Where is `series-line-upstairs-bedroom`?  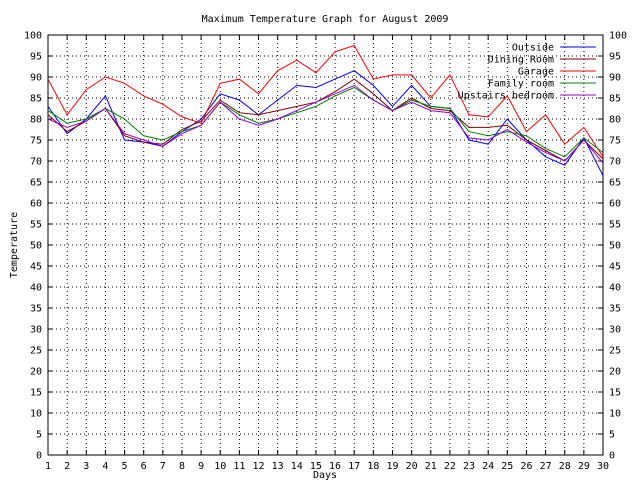
series-line-upstairs-bedroom is located at coordinates (325, 124).